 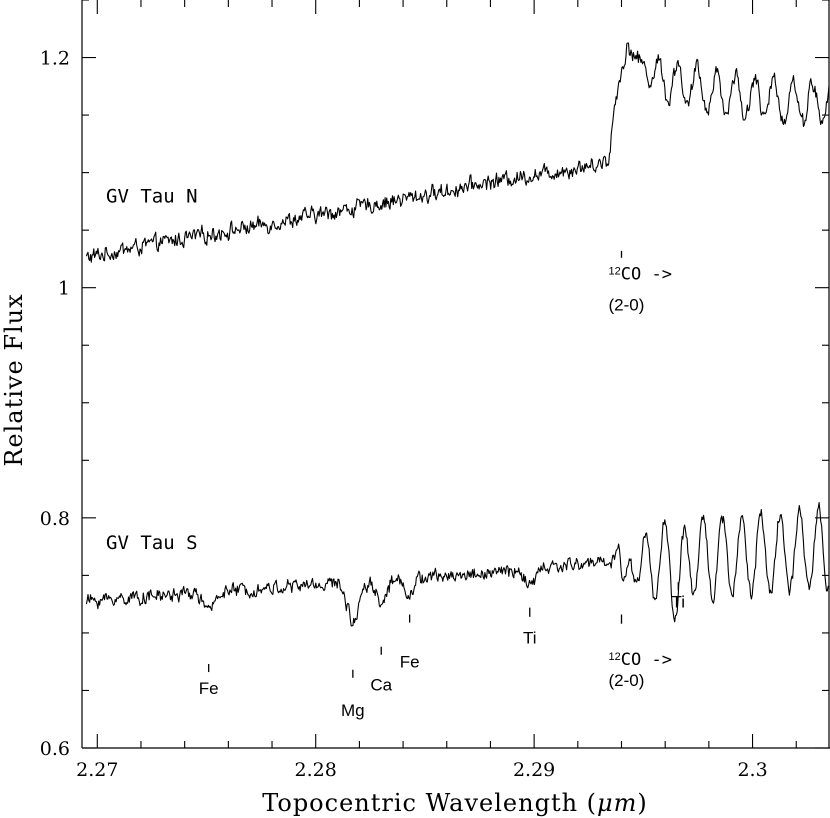 I want to click on y-tick-label: 1.2, so click(x=55, y=59).